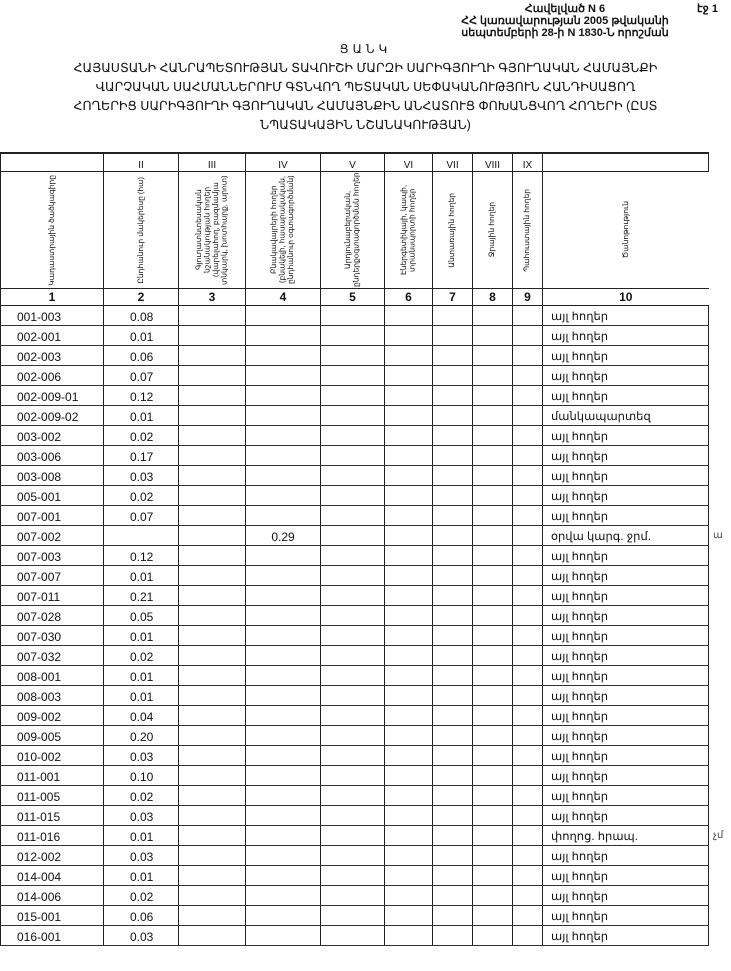 The width and height of the screenshot is (731, 971). I want to click on table-row: 011-016 0.01 փողոց. հրապ., so click(354, 835).